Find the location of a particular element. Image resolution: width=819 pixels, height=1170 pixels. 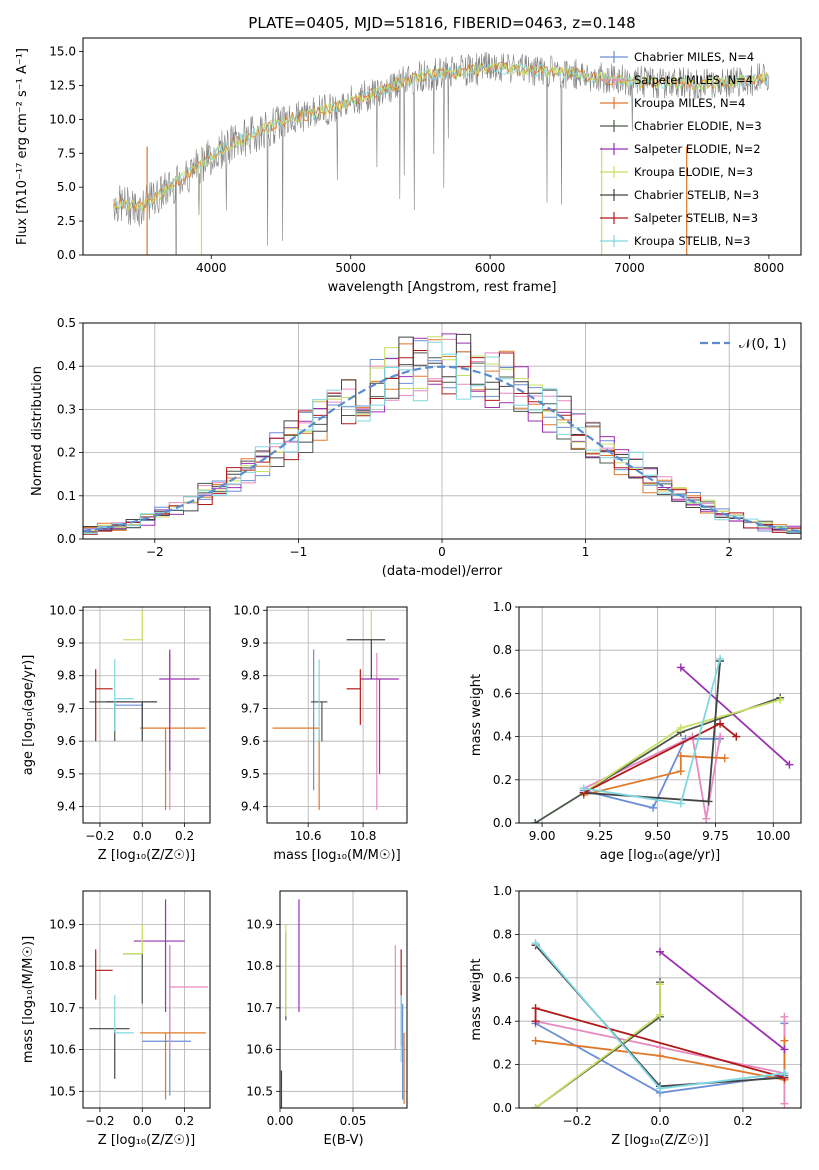

x-tick-label: 0.05 is located at coordinates (353, 1121).